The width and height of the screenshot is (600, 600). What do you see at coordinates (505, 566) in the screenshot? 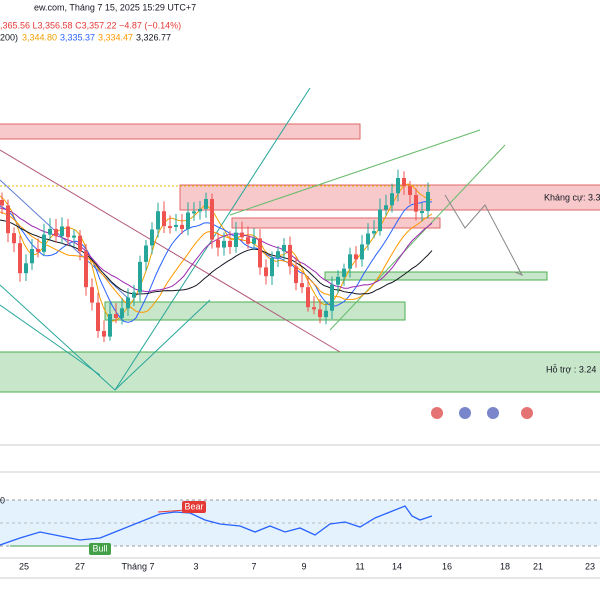
I see `x-tick-label: 18` at bounding box center [505, 566].